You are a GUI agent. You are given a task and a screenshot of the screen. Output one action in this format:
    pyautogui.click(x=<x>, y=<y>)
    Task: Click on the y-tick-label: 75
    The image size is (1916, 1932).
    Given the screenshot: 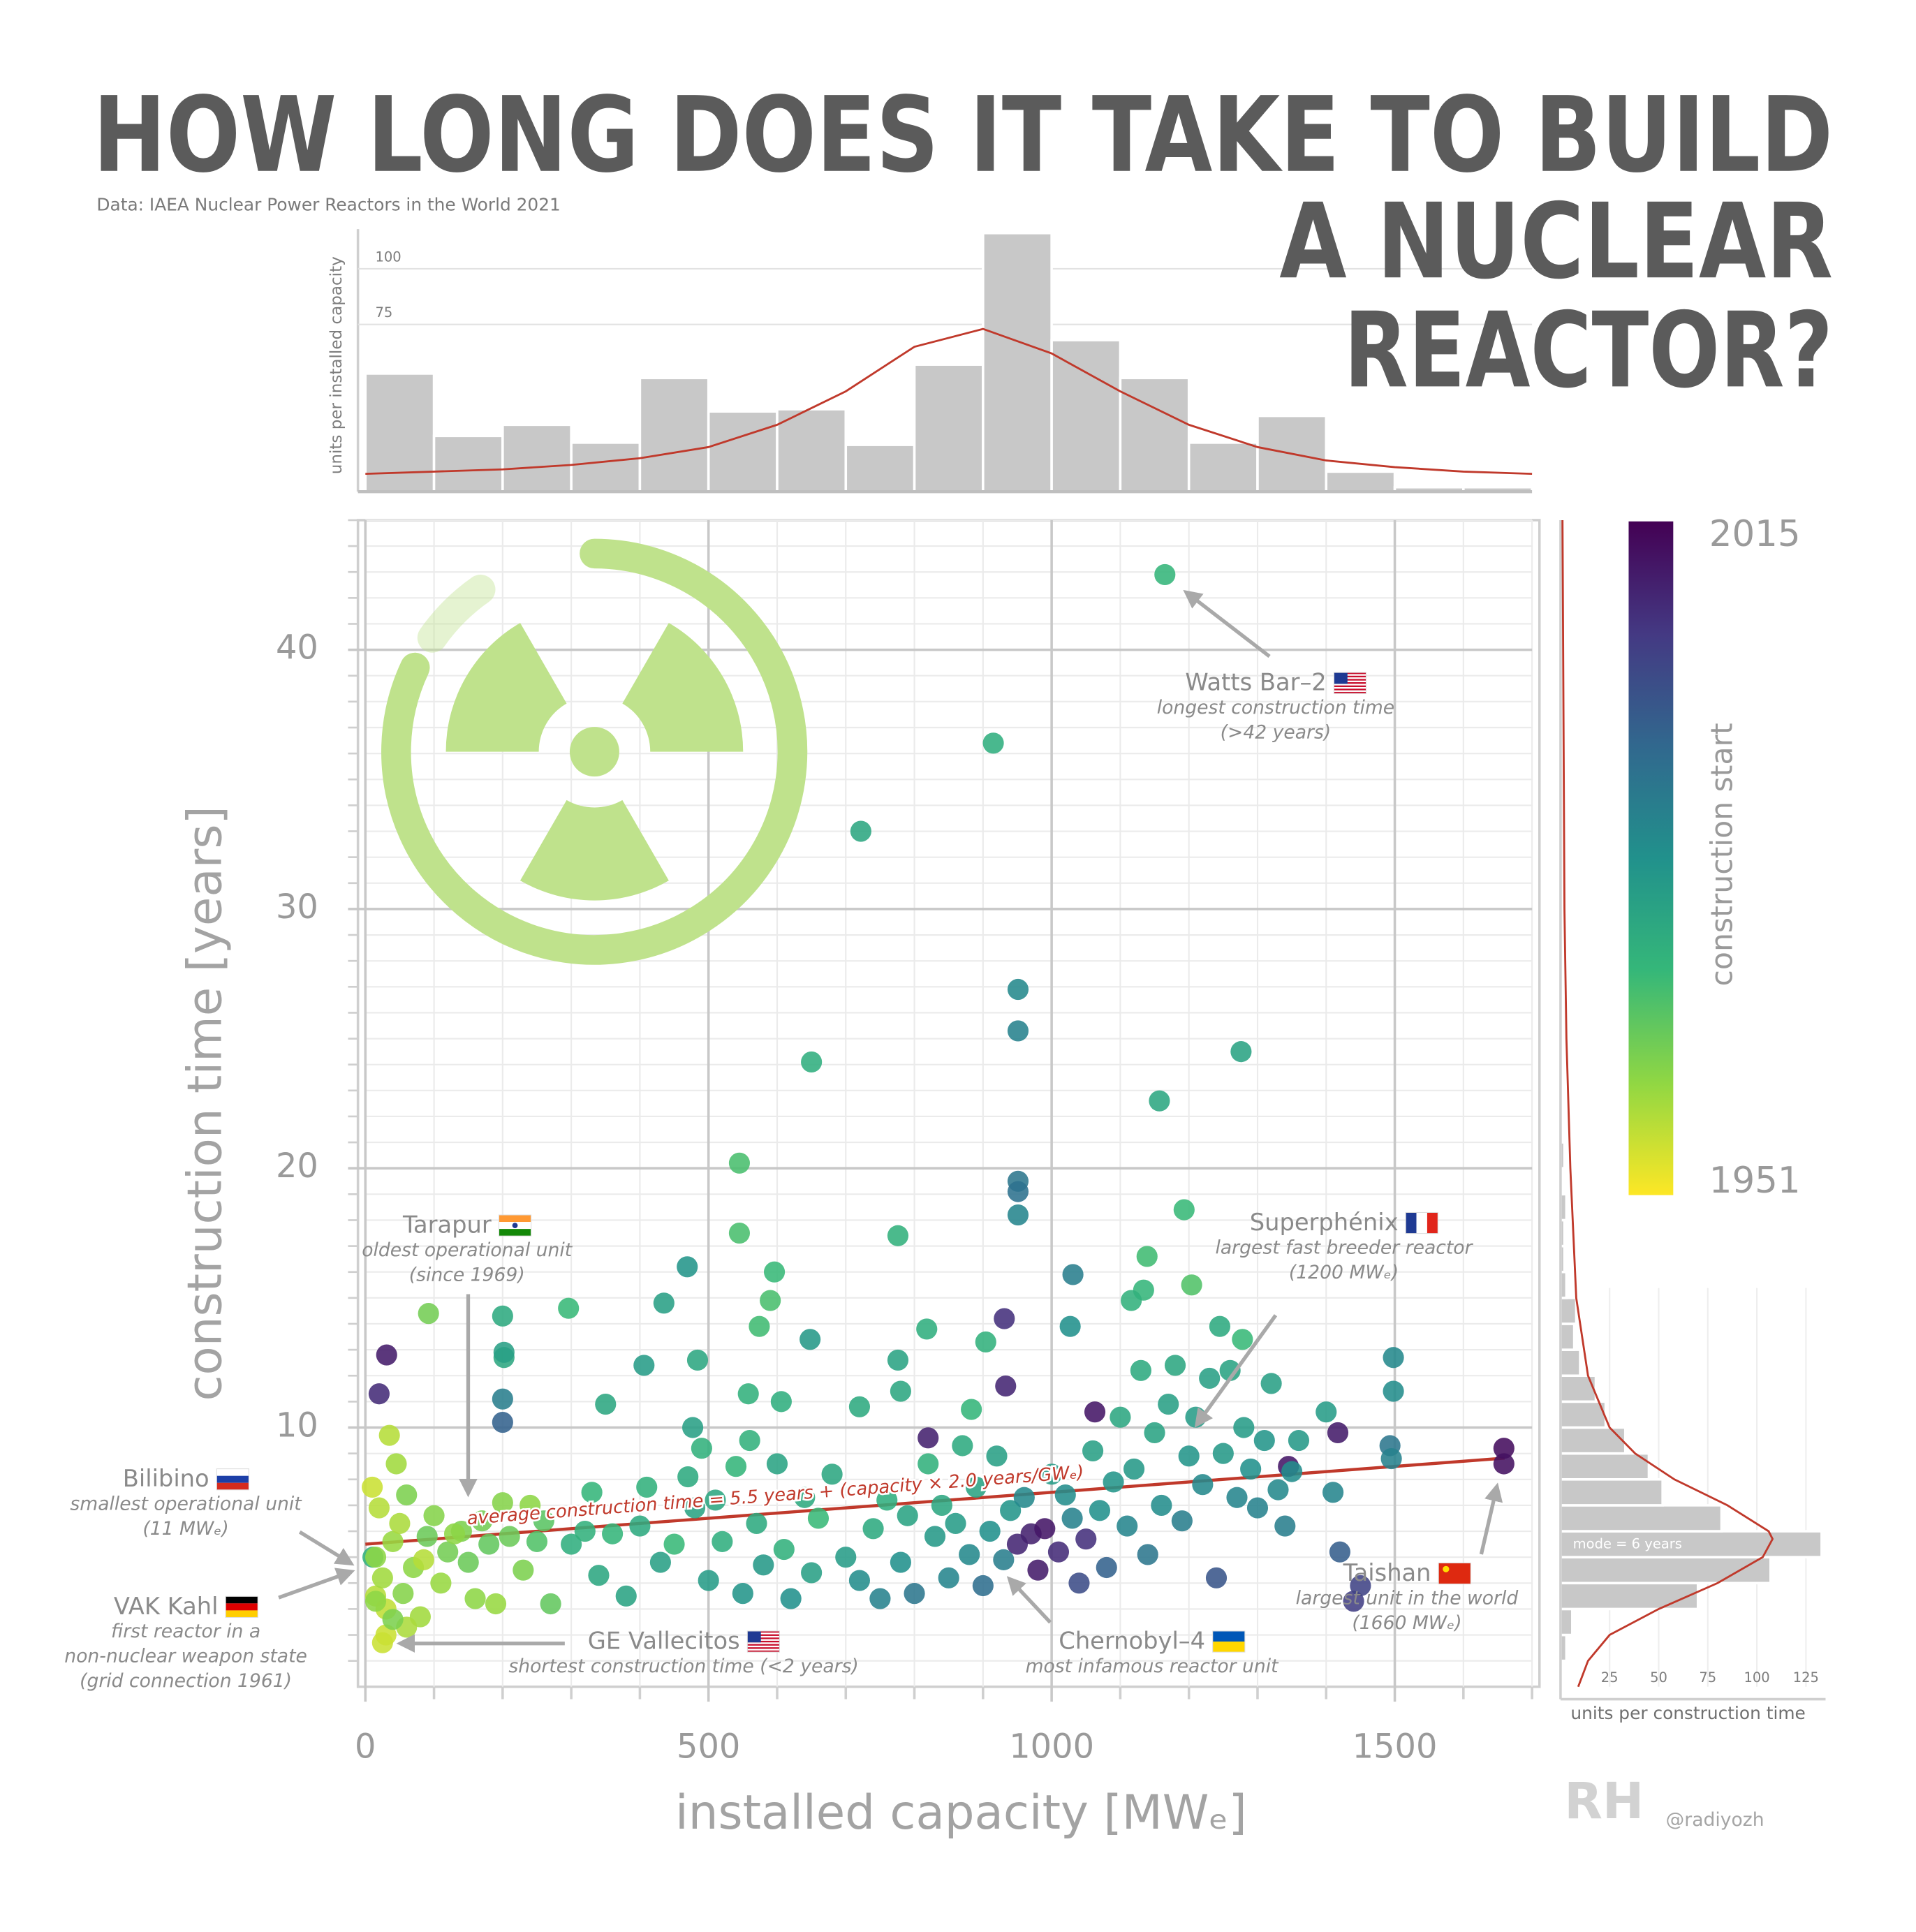 What is the action you would take?
    pyautogui.click(x=384, y=312)
    